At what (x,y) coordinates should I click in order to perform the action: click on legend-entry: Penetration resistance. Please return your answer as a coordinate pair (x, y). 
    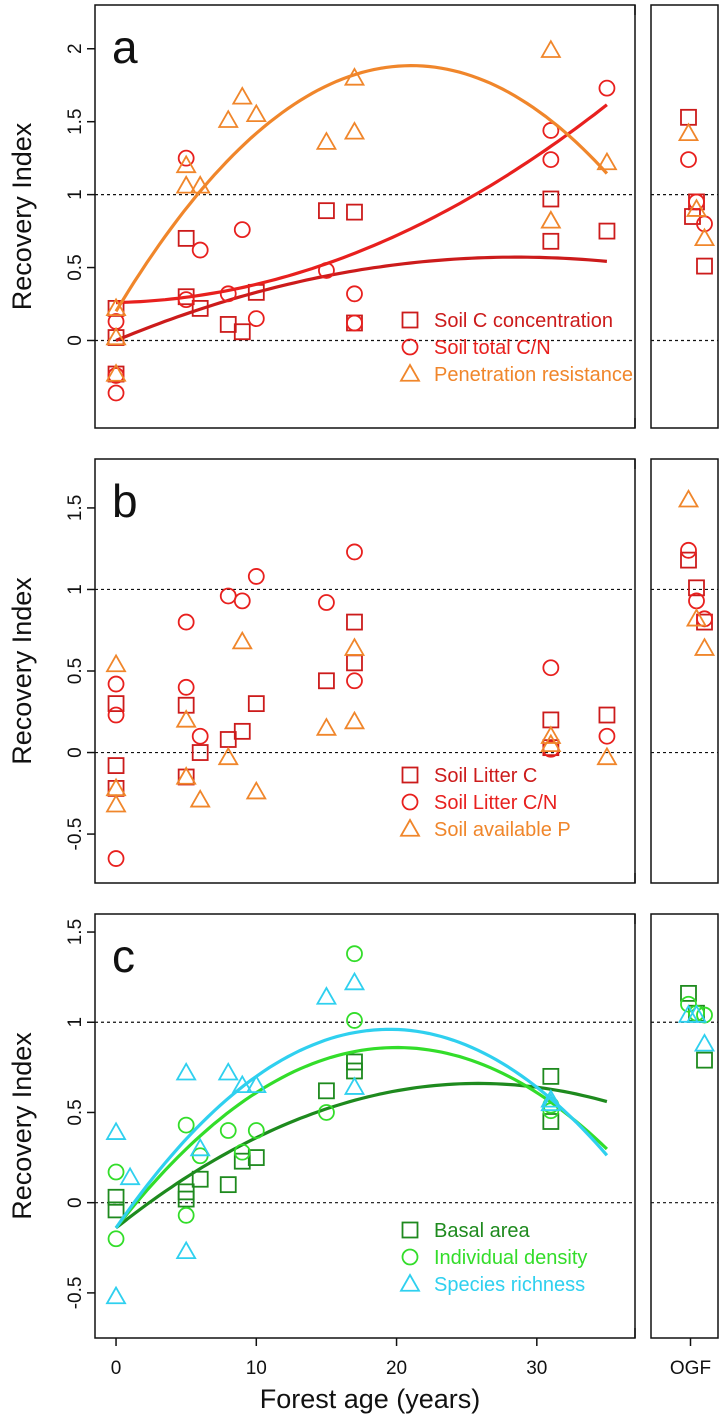
    Looking at the image, I should click on (516, 374).